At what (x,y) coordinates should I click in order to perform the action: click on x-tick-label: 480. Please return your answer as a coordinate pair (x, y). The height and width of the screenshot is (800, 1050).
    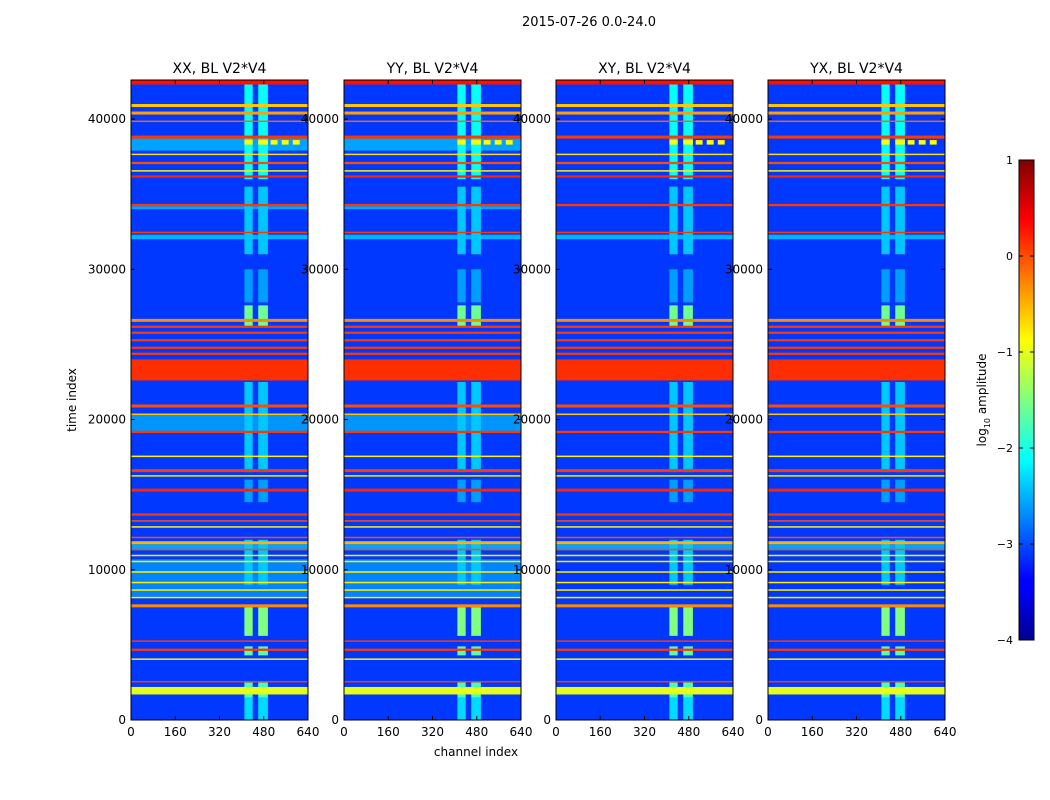
    Looking at the image, I should click on (263, 732).